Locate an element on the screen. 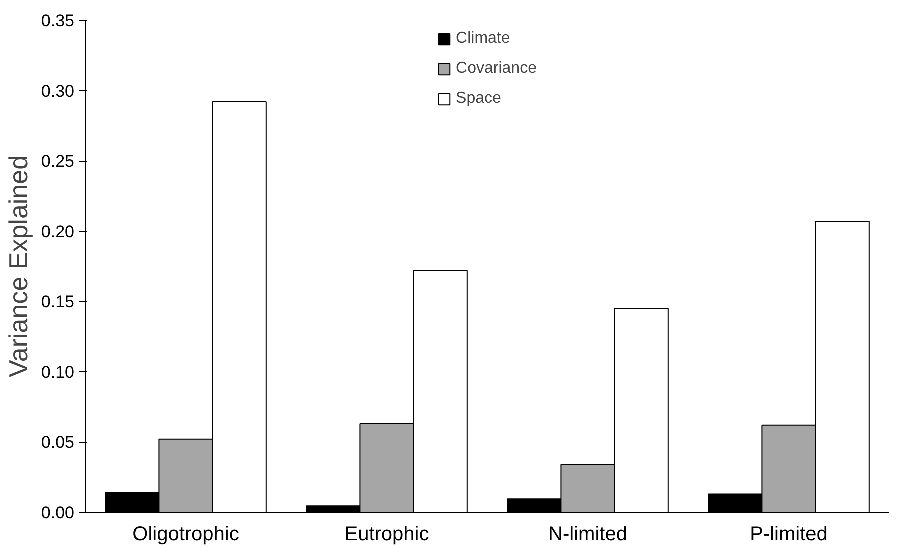  y-tick-label: 0.35 is located at coordinates (58, 21).